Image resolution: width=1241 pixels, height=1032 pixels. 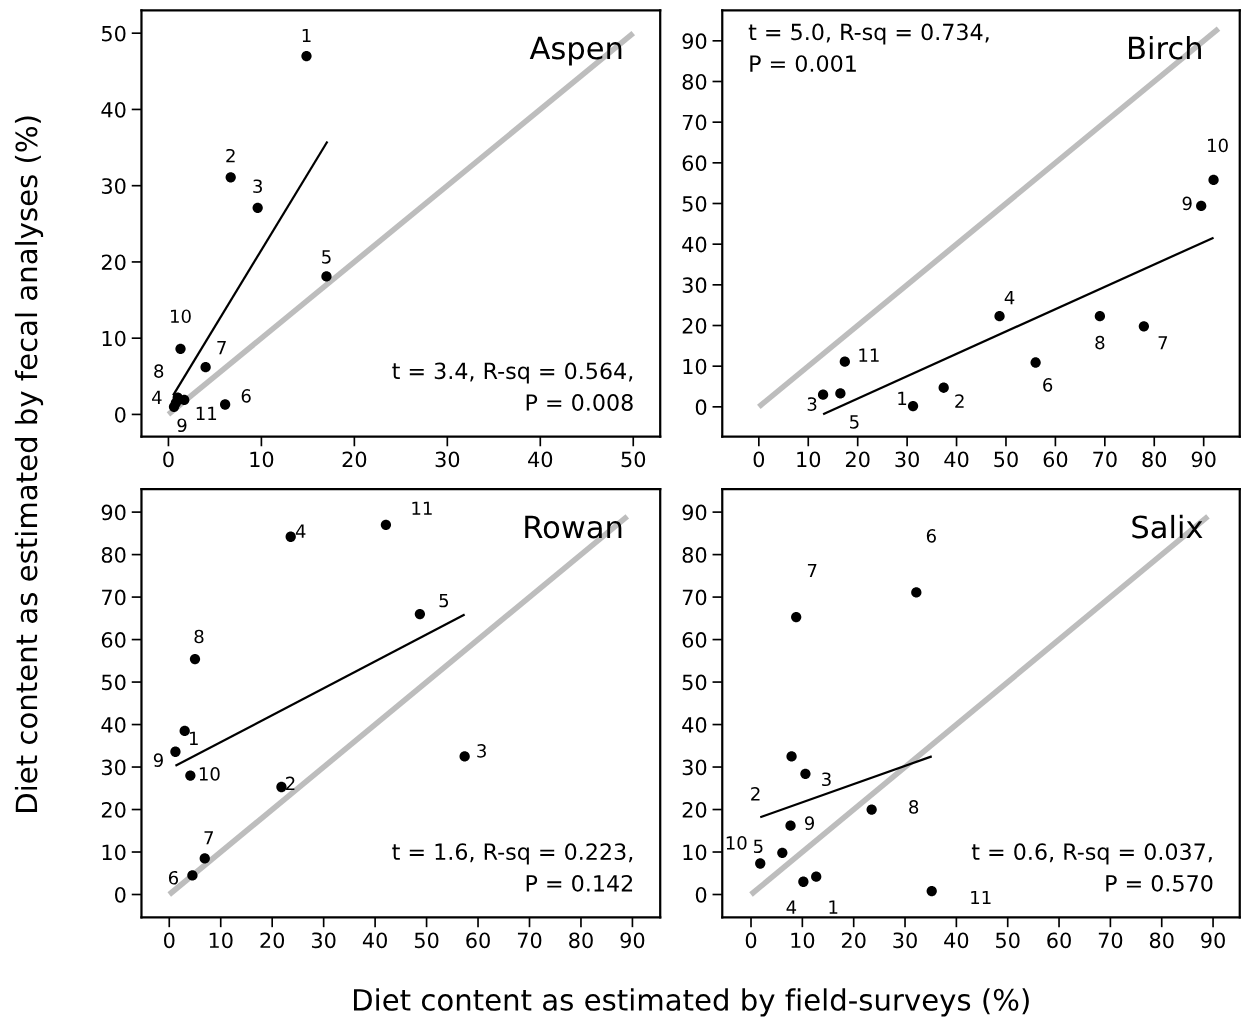 What do you see at coordinates (113, 186) in the screenshot?
I see `y-tick-label: 30` at bounding box center [113, 186].